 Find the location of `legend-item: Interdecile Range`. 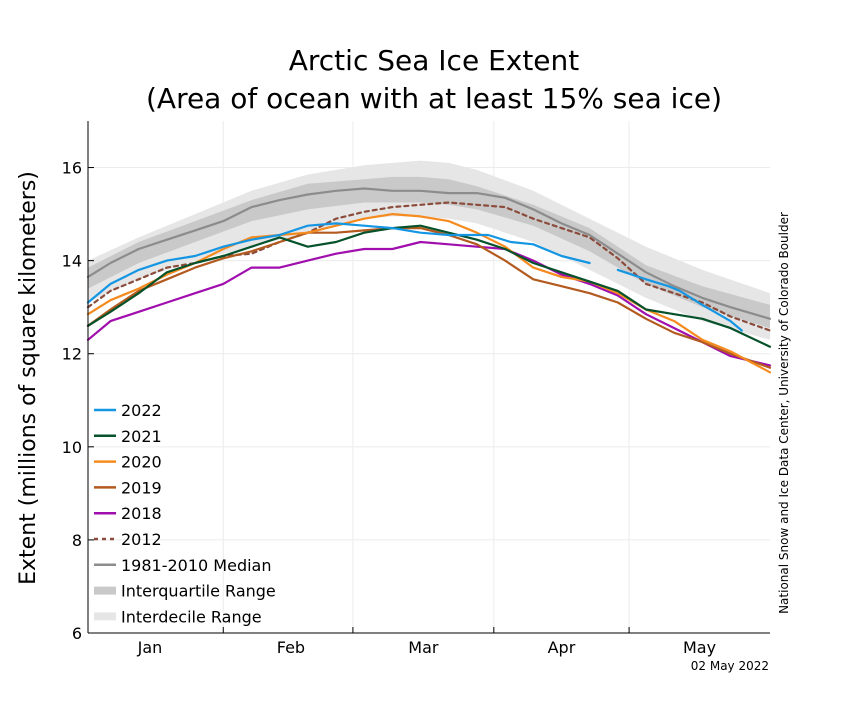

legend-item: Interdecile Range is located at coordinates (178, 616).